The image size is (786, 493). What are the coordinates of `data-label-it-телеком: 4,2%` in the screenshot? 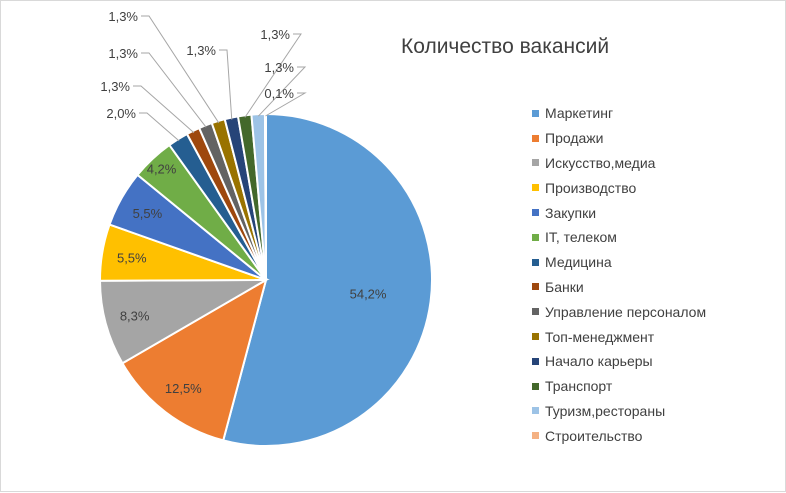 It's located at (162, 169).